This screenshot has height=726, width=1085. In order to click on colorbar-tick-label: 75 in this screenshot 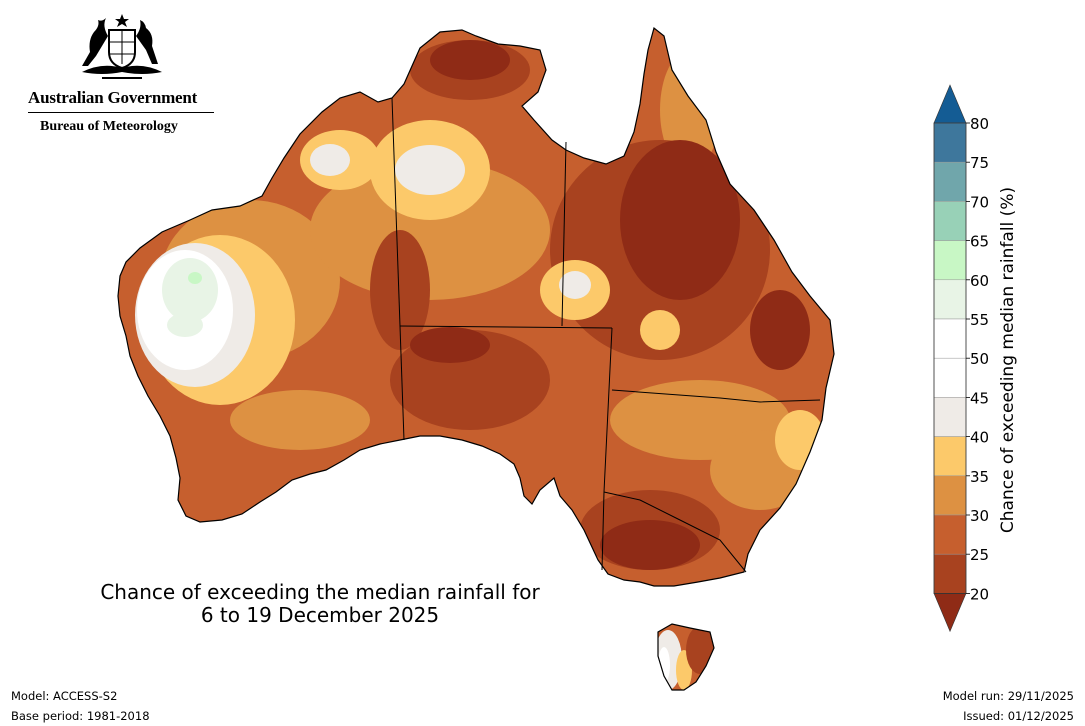, I will do `click(979, 163)`.